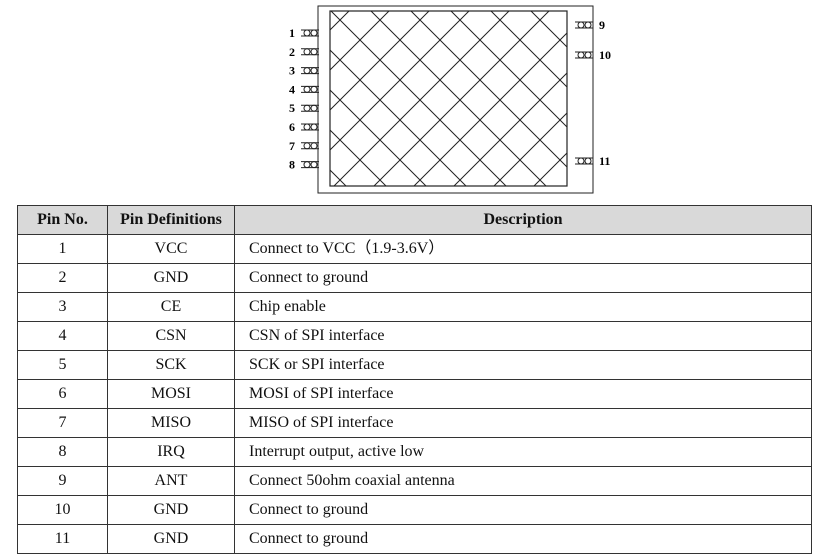  I want to click on pin-definition-cell: CE, so click(171, 307).